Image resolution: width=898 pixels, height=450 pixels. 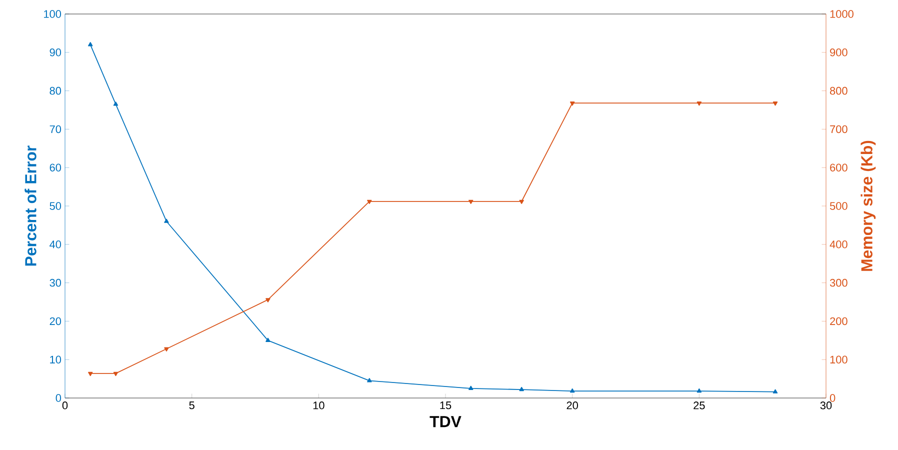 I want to click on y-tick-label: 80, so click(x=56, y=90).